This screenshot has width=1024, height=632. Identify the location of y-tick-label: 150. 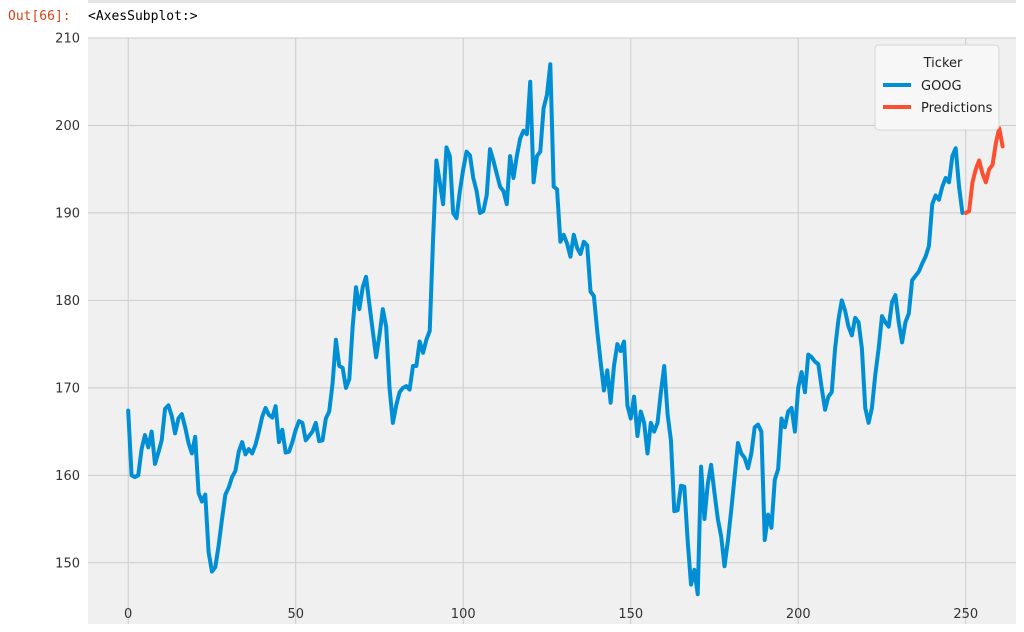
(67, 563).